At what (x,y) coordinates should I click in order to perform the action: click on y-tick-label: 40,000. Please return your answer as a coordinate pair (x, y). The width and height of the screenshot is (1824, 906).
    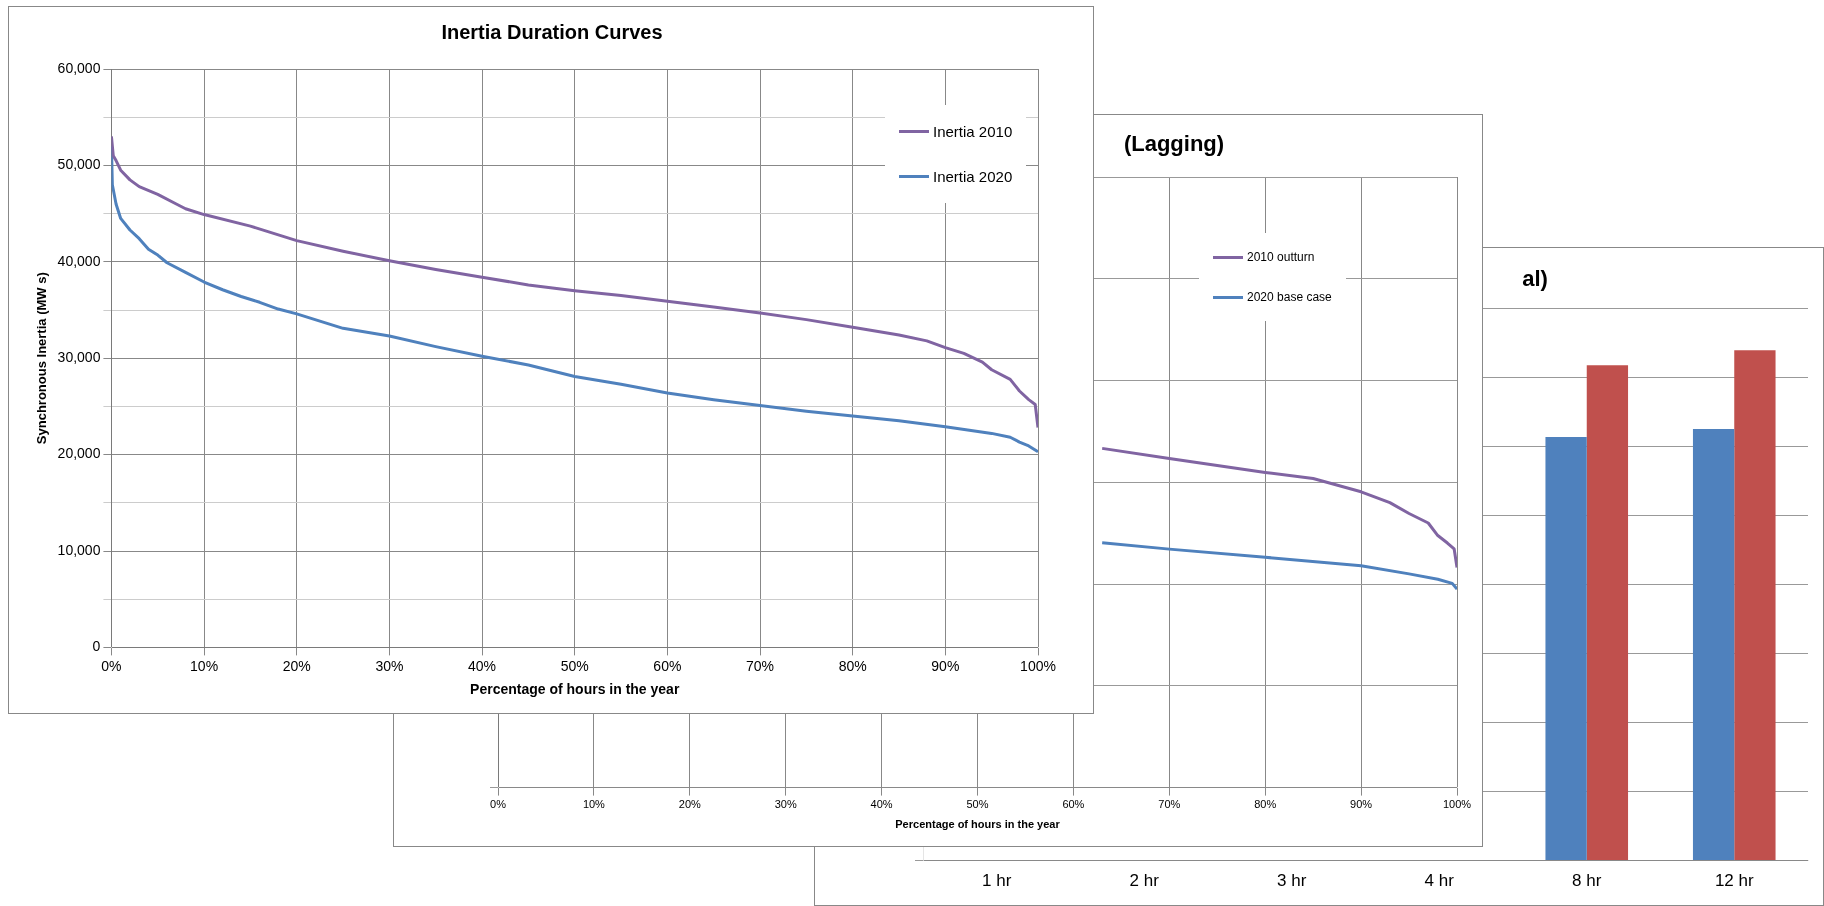
    Looking at the image, I should click on (79, 260).